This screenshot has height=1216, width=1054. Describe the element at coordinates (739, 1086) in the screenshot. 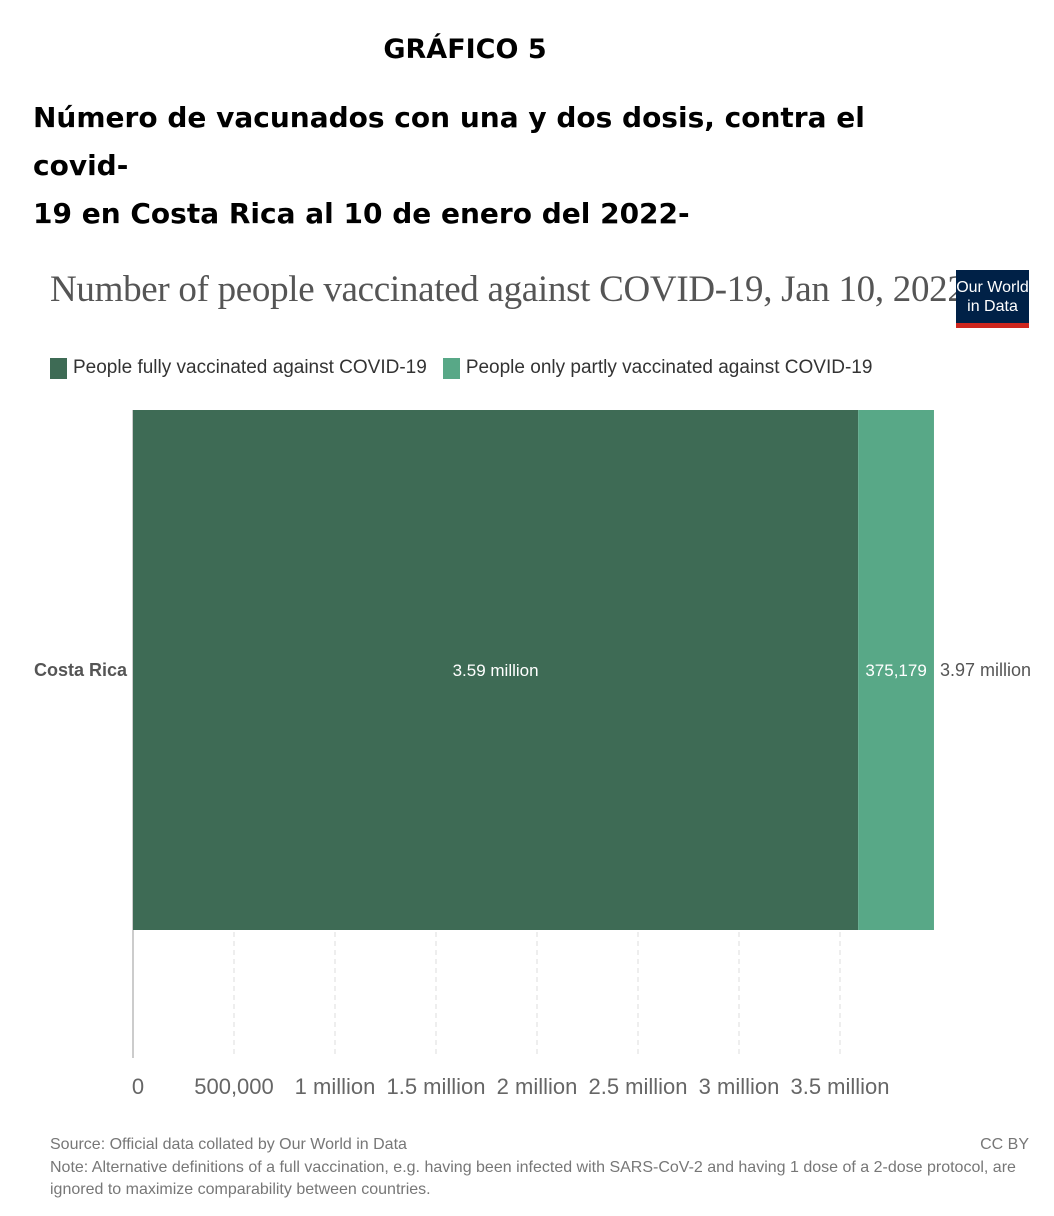

I see `x-tick-label: 3 million` at that location.